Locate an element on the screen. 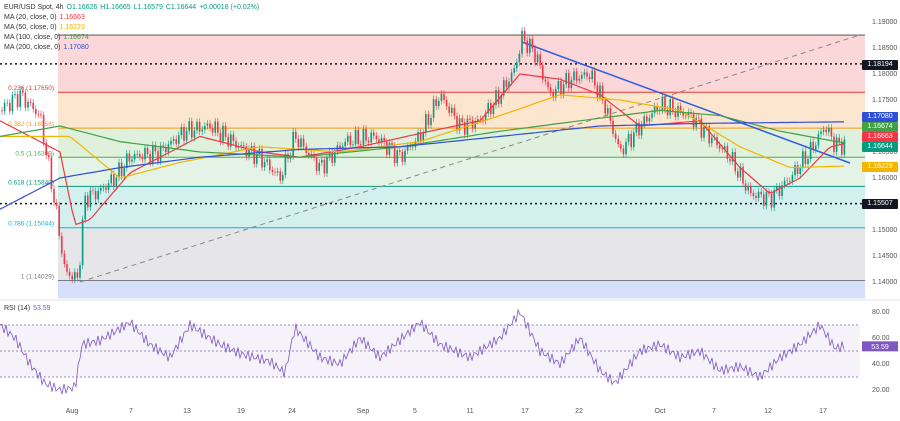 The height and width of the screenshot is (421, 900). ma50-legend: MA (50, close, 0) 1.16229 is located at coordinates (133, 28).